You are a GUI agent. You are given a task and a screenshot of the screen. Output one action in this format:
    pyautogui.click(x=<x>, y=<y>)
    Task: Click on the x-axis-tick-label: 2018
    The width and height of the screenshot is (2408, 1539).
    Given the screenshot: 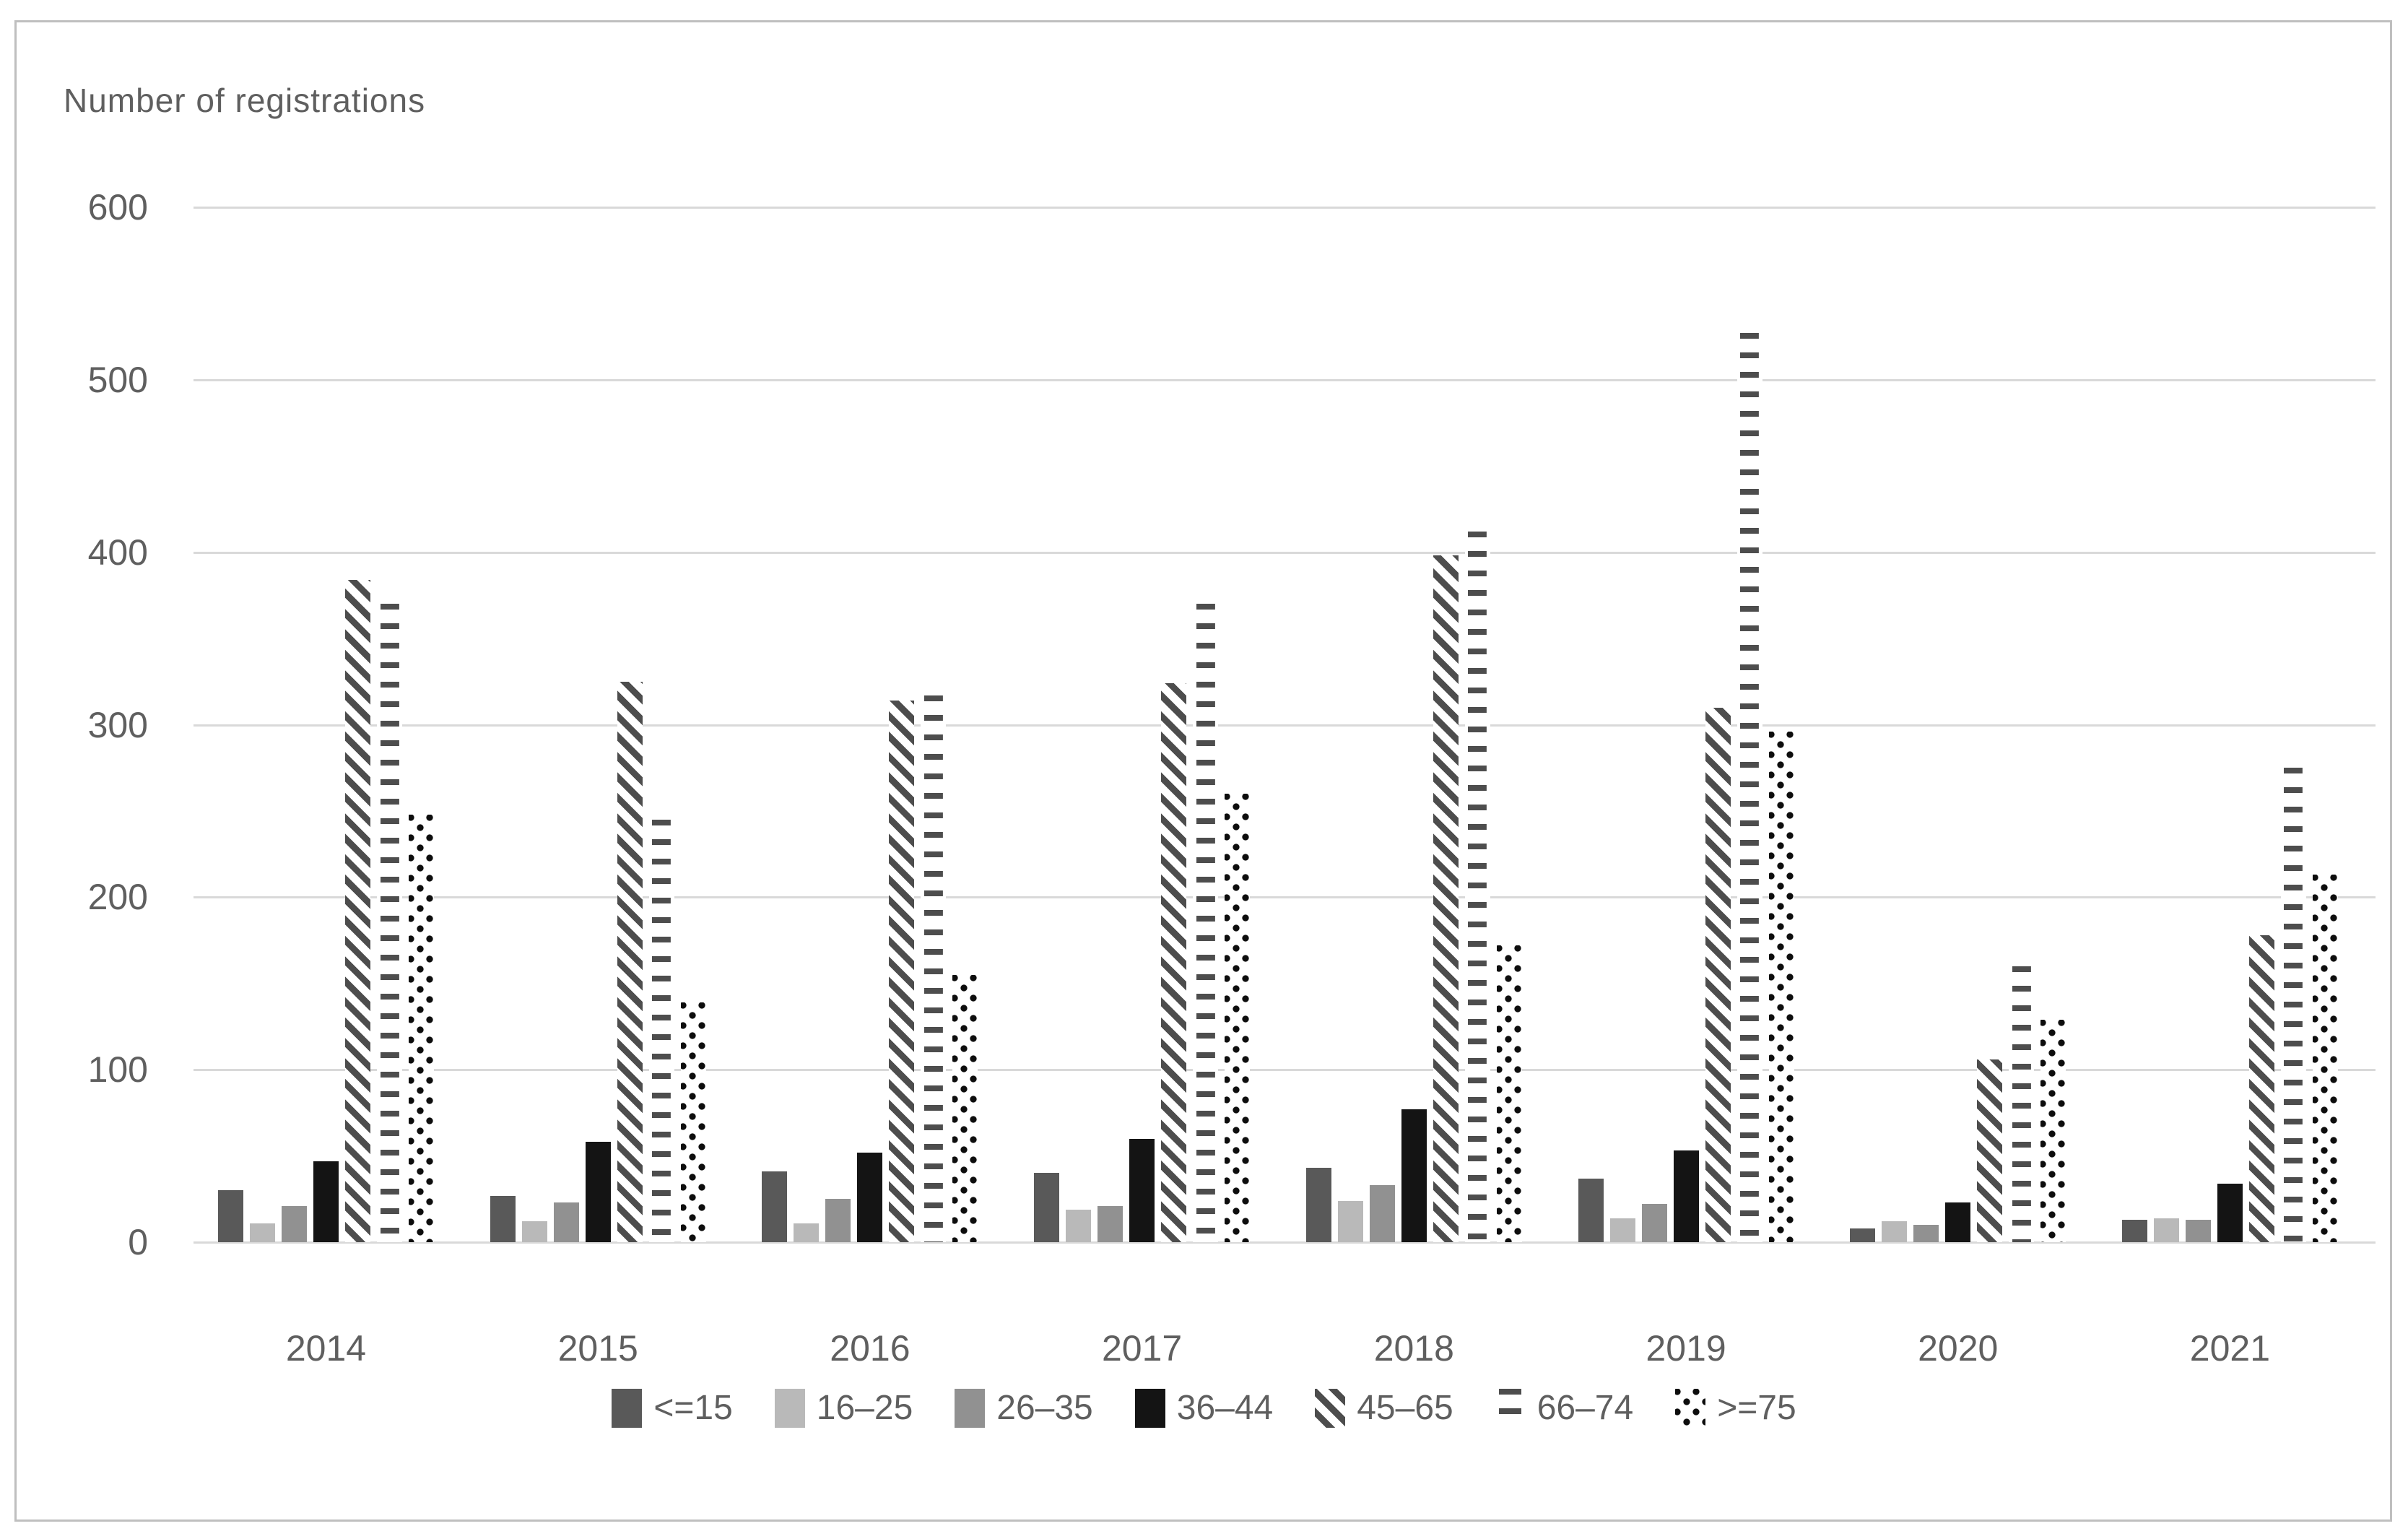 What is the action you would take?
    pyautogui.click(x=1413, y=1348)
    